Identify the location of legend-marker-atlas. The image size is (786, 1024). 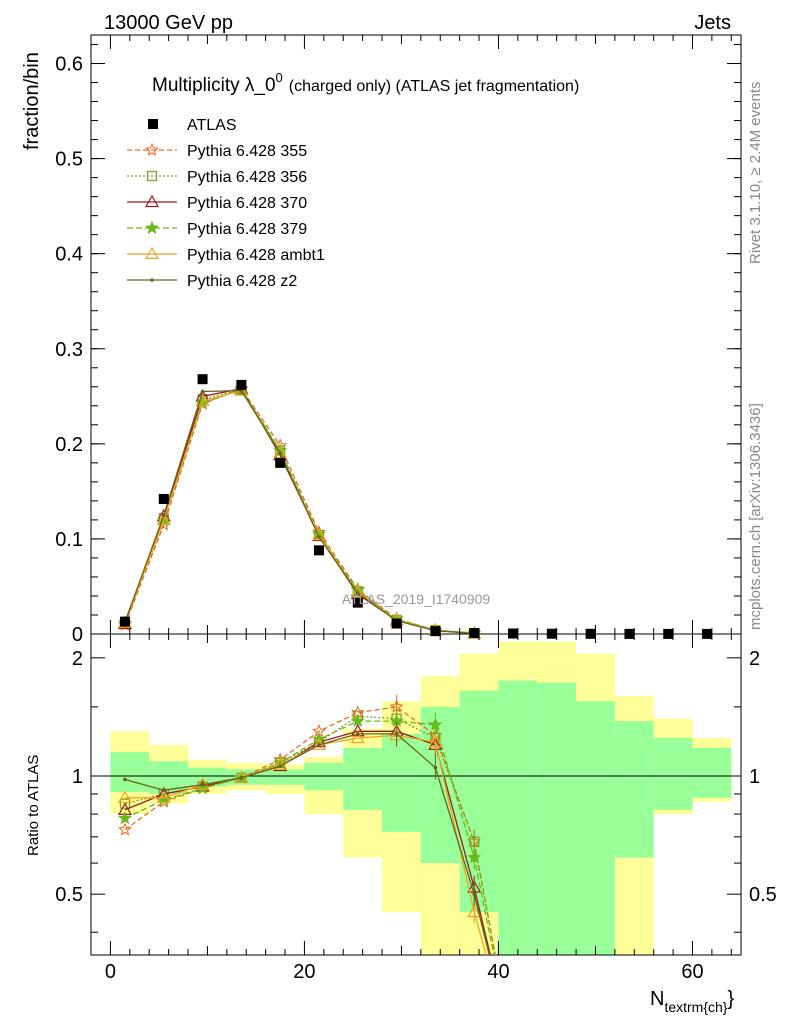
(153, 124).